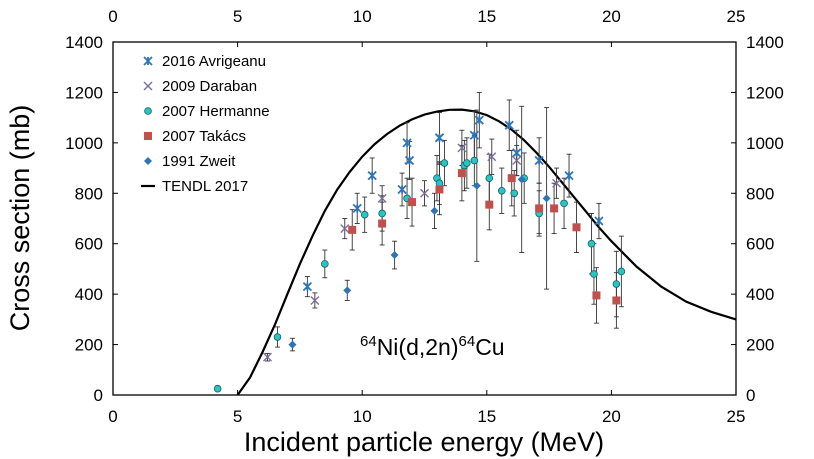 The height and width of the screenshot is (459, 814). What do you see at coordinates (760, 244) in the screenshot?
I see `y-right-tick-label: 600` at bounding box center [760, 244].